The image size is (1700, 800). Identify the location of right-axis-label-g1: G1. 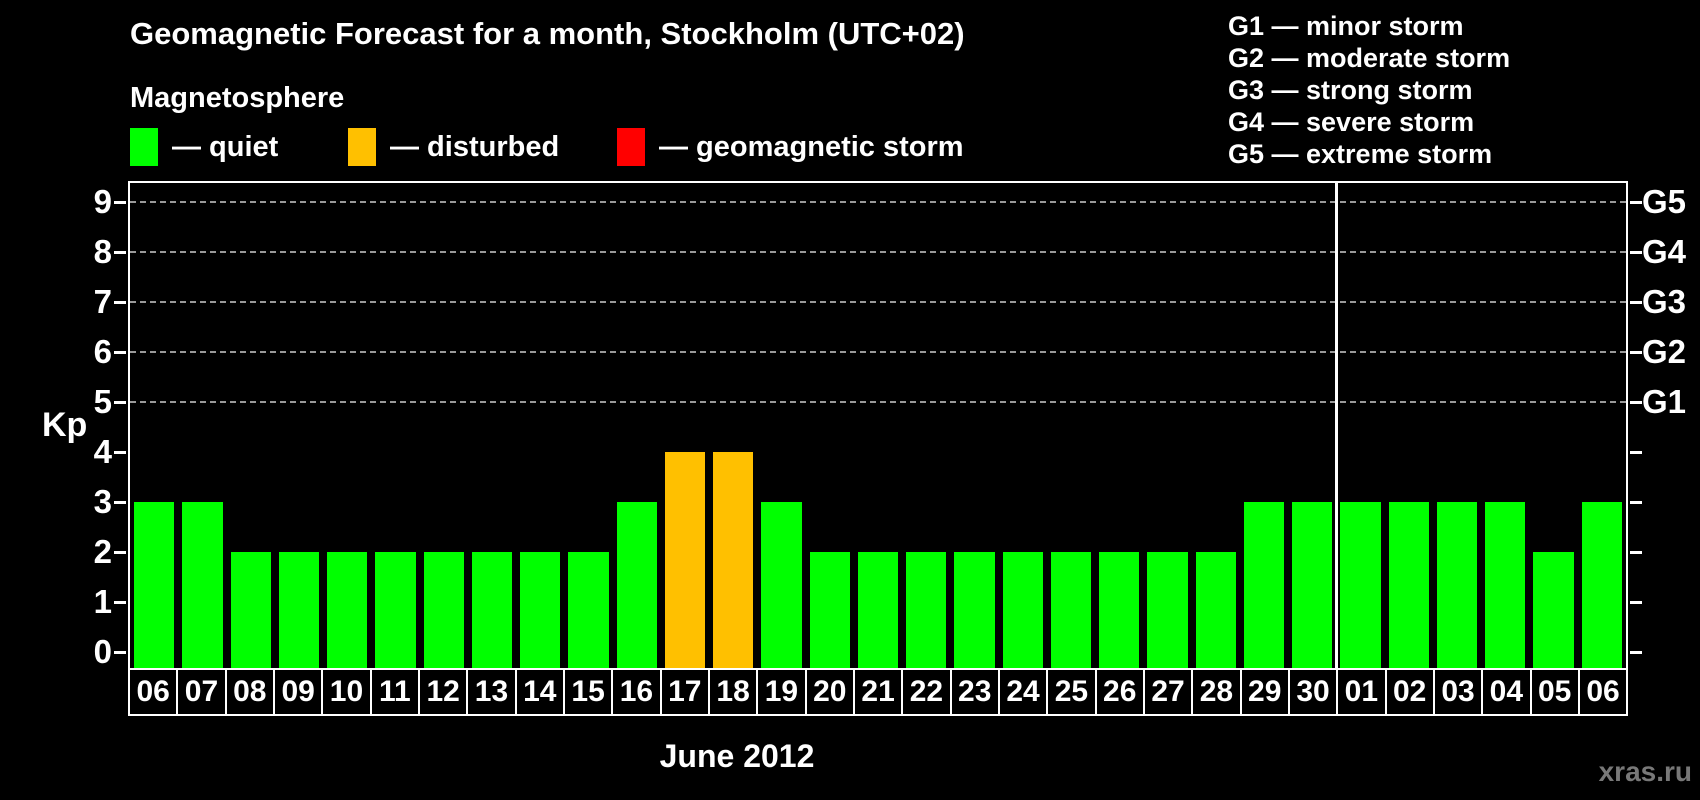
(1664, 401).